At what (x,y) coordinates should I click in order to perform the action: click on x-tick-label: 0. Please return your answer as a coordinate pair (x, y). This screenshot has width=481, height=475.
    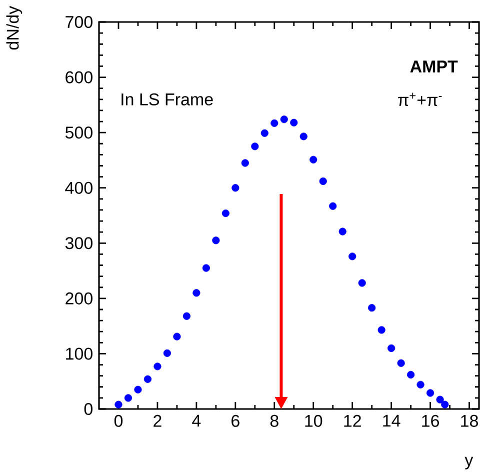
    Looking at the image, I should click on (118, 420).